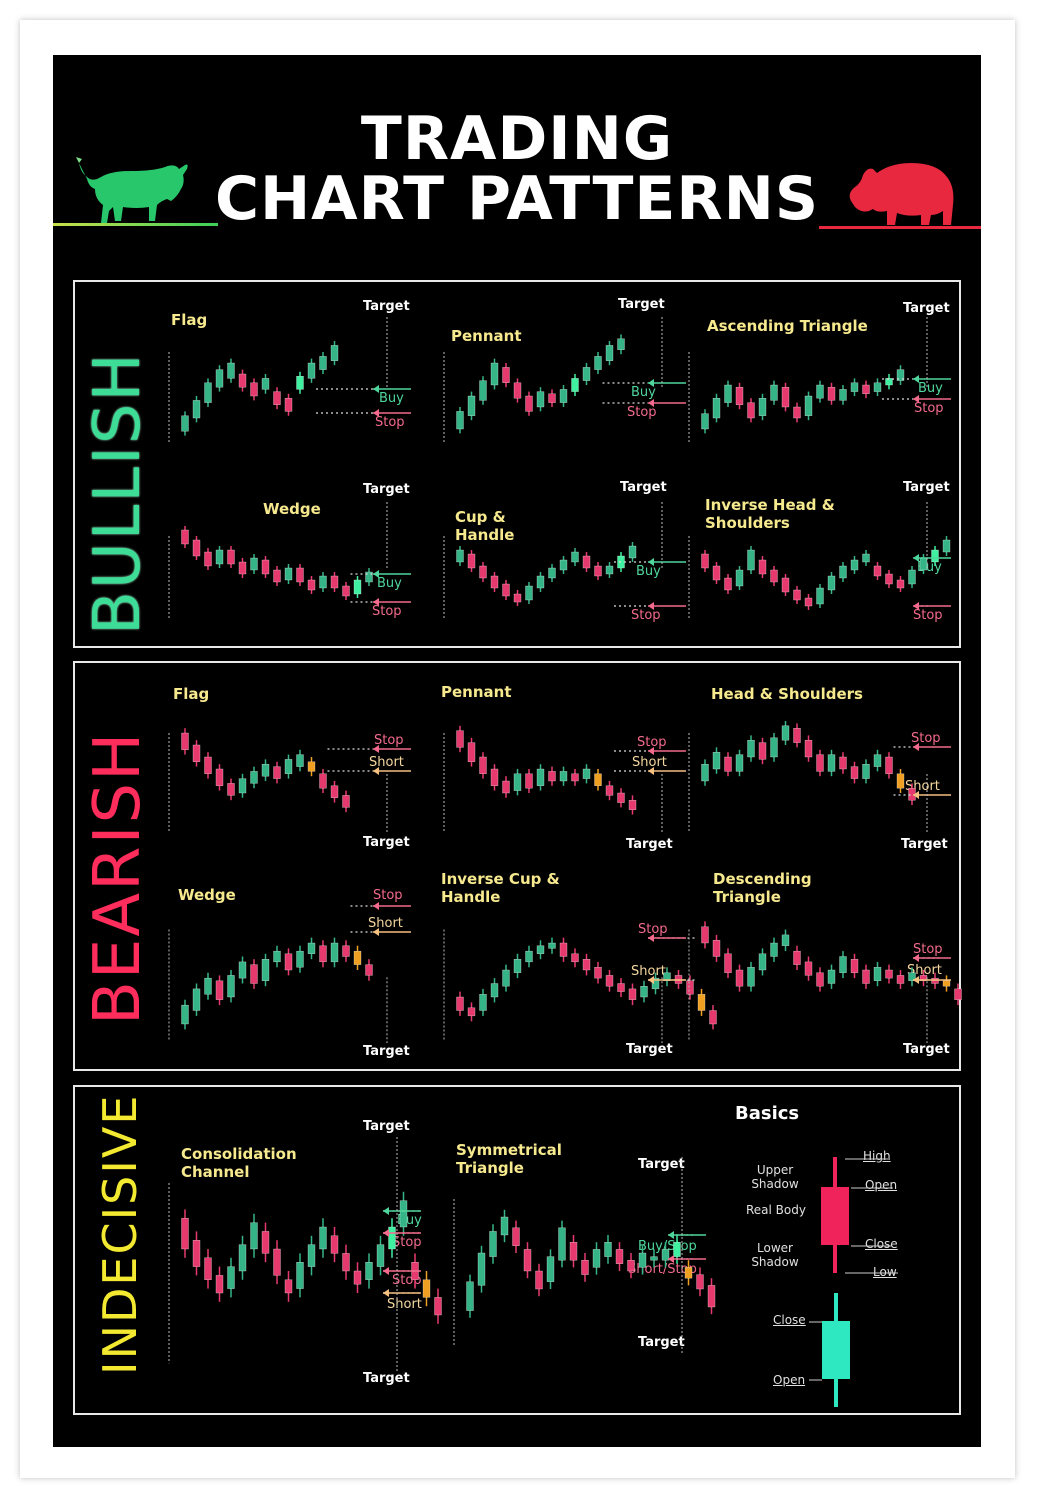 This screenshot has width=1039, height=1500. I want to click on lower-shadow-label: Lower Shadow, so click(775, 1255).